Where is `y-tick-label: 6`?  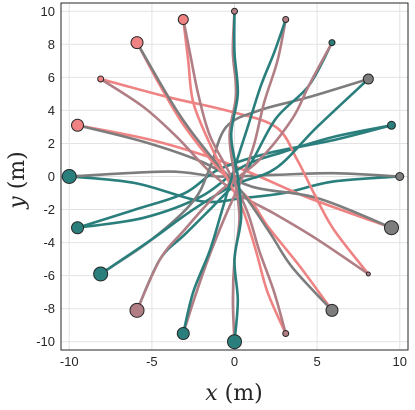 y-tick-label: 6 is located at coordinates (51, 77).